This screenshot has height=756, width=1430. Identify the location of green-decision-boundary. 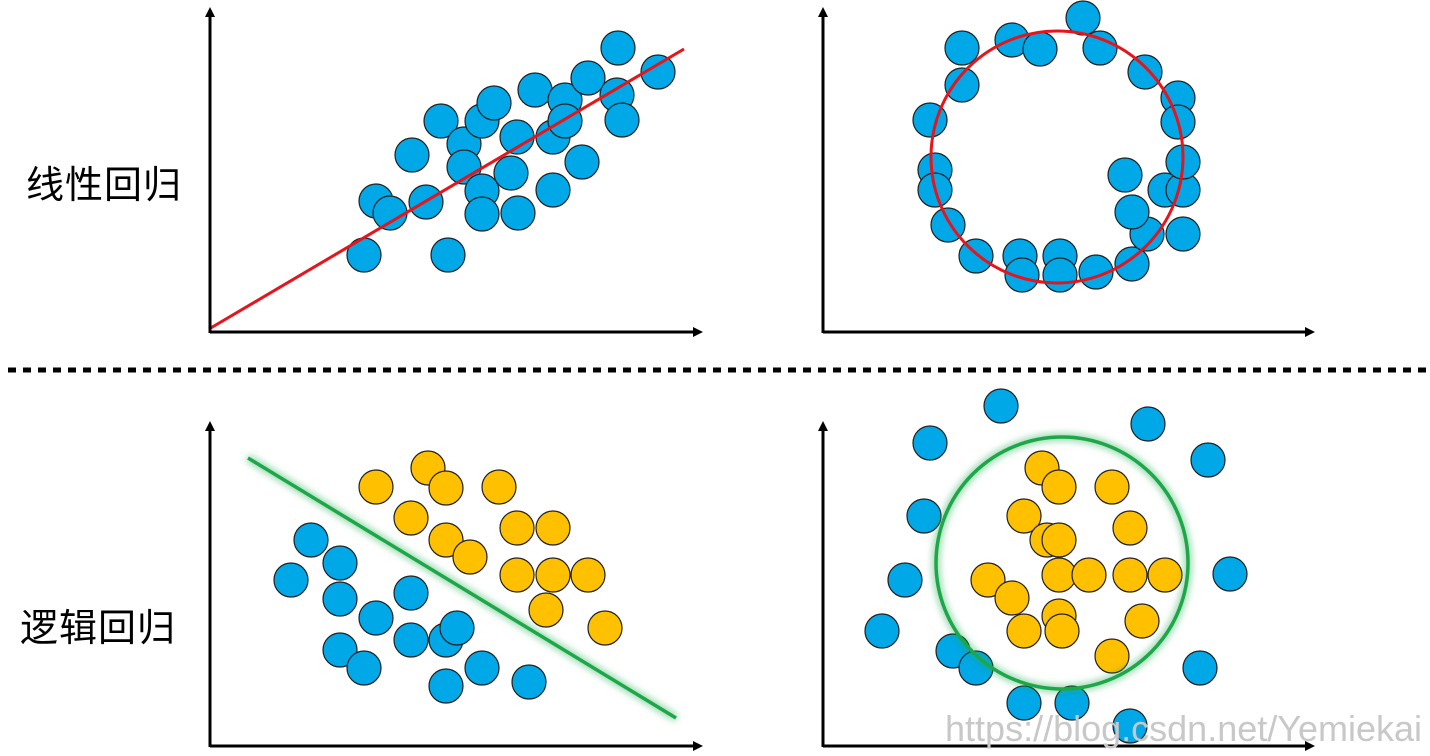
(462, 588).